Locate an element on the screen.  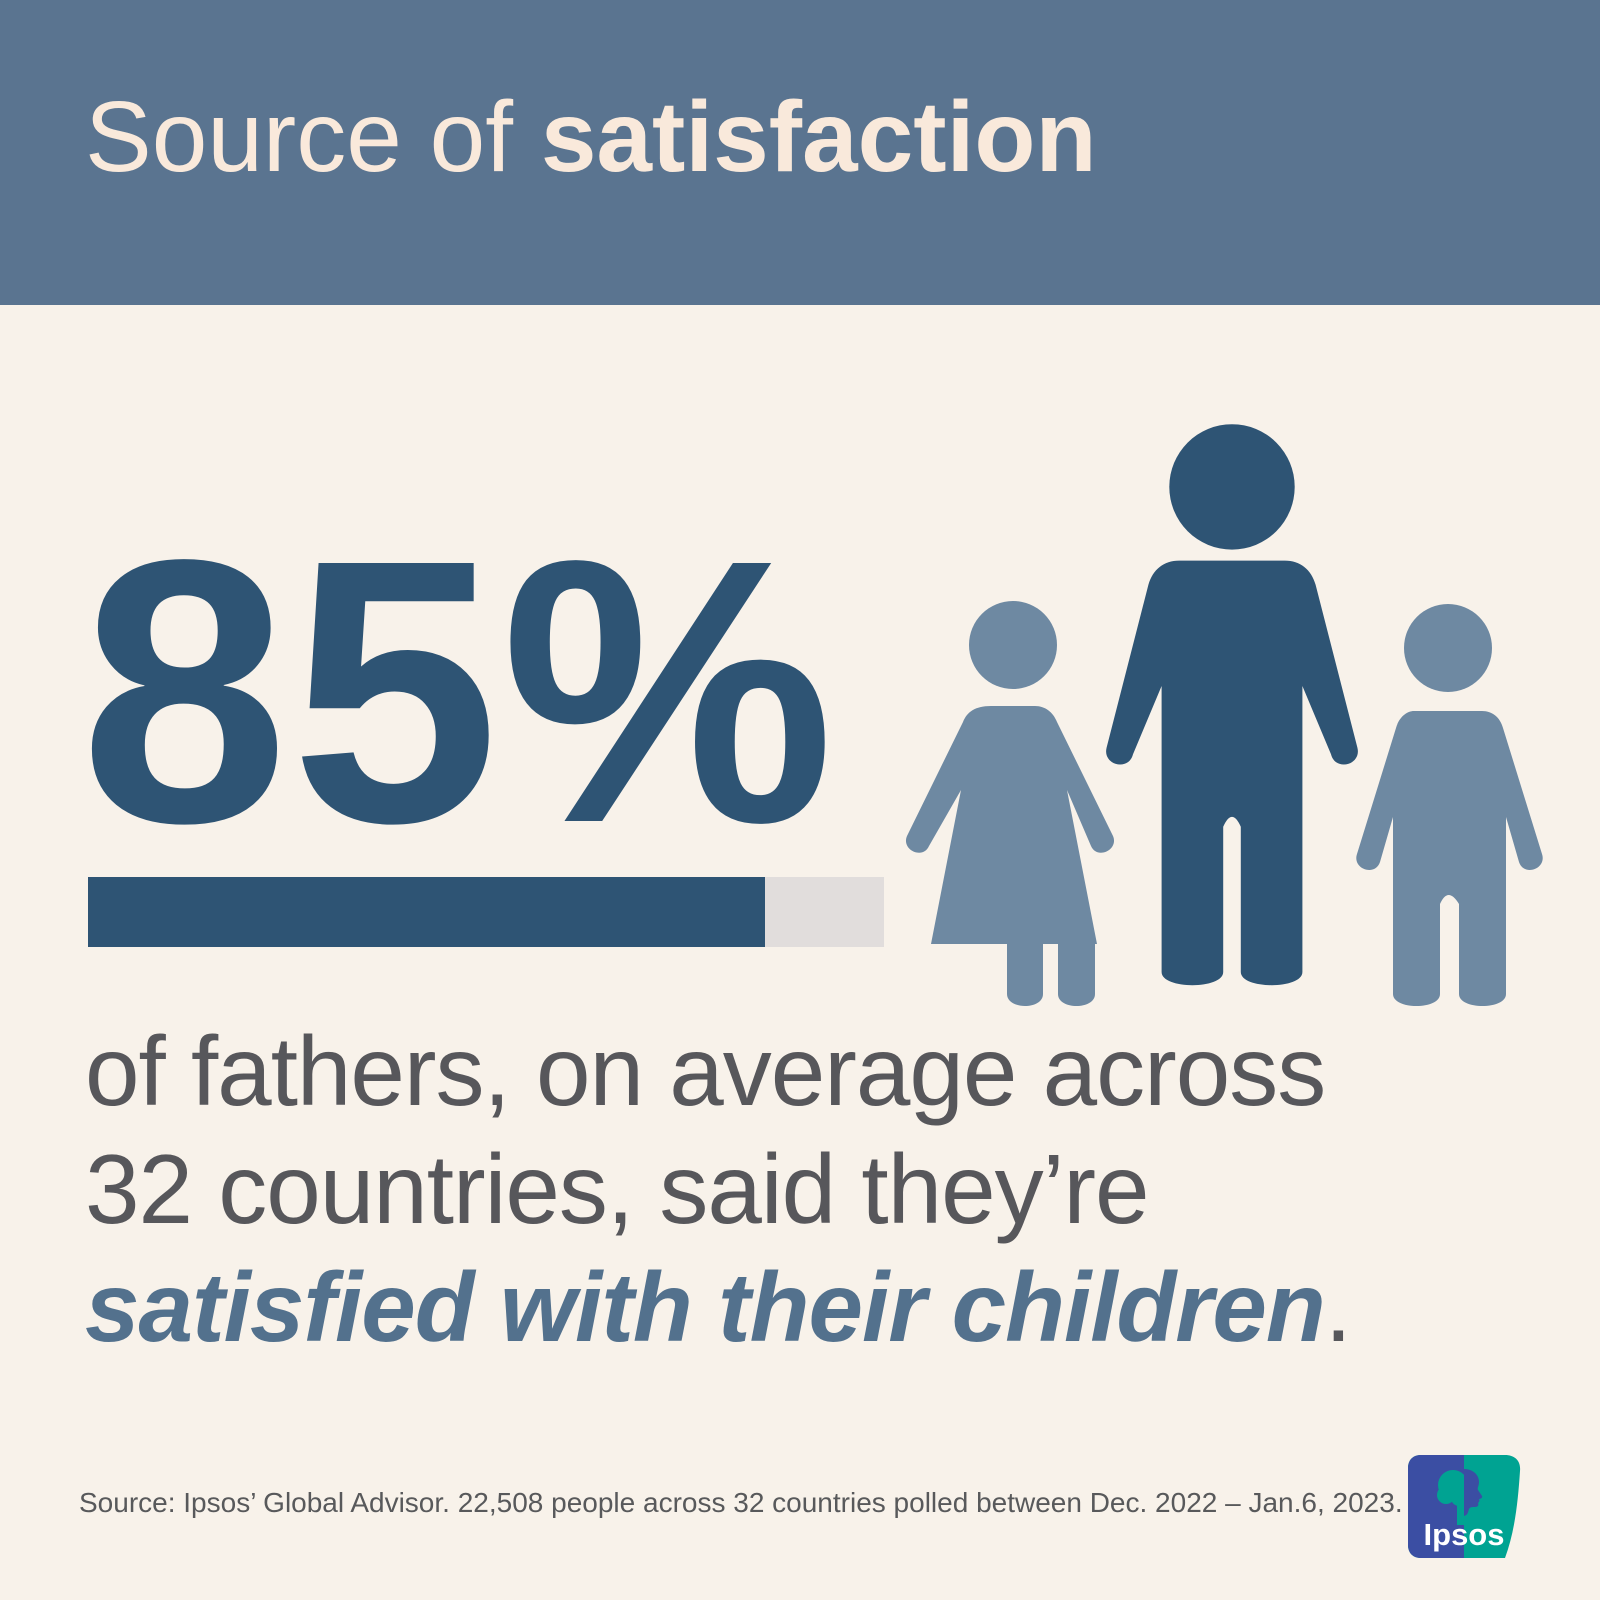
progress-bar-fill is located at coordinates (426, 912).